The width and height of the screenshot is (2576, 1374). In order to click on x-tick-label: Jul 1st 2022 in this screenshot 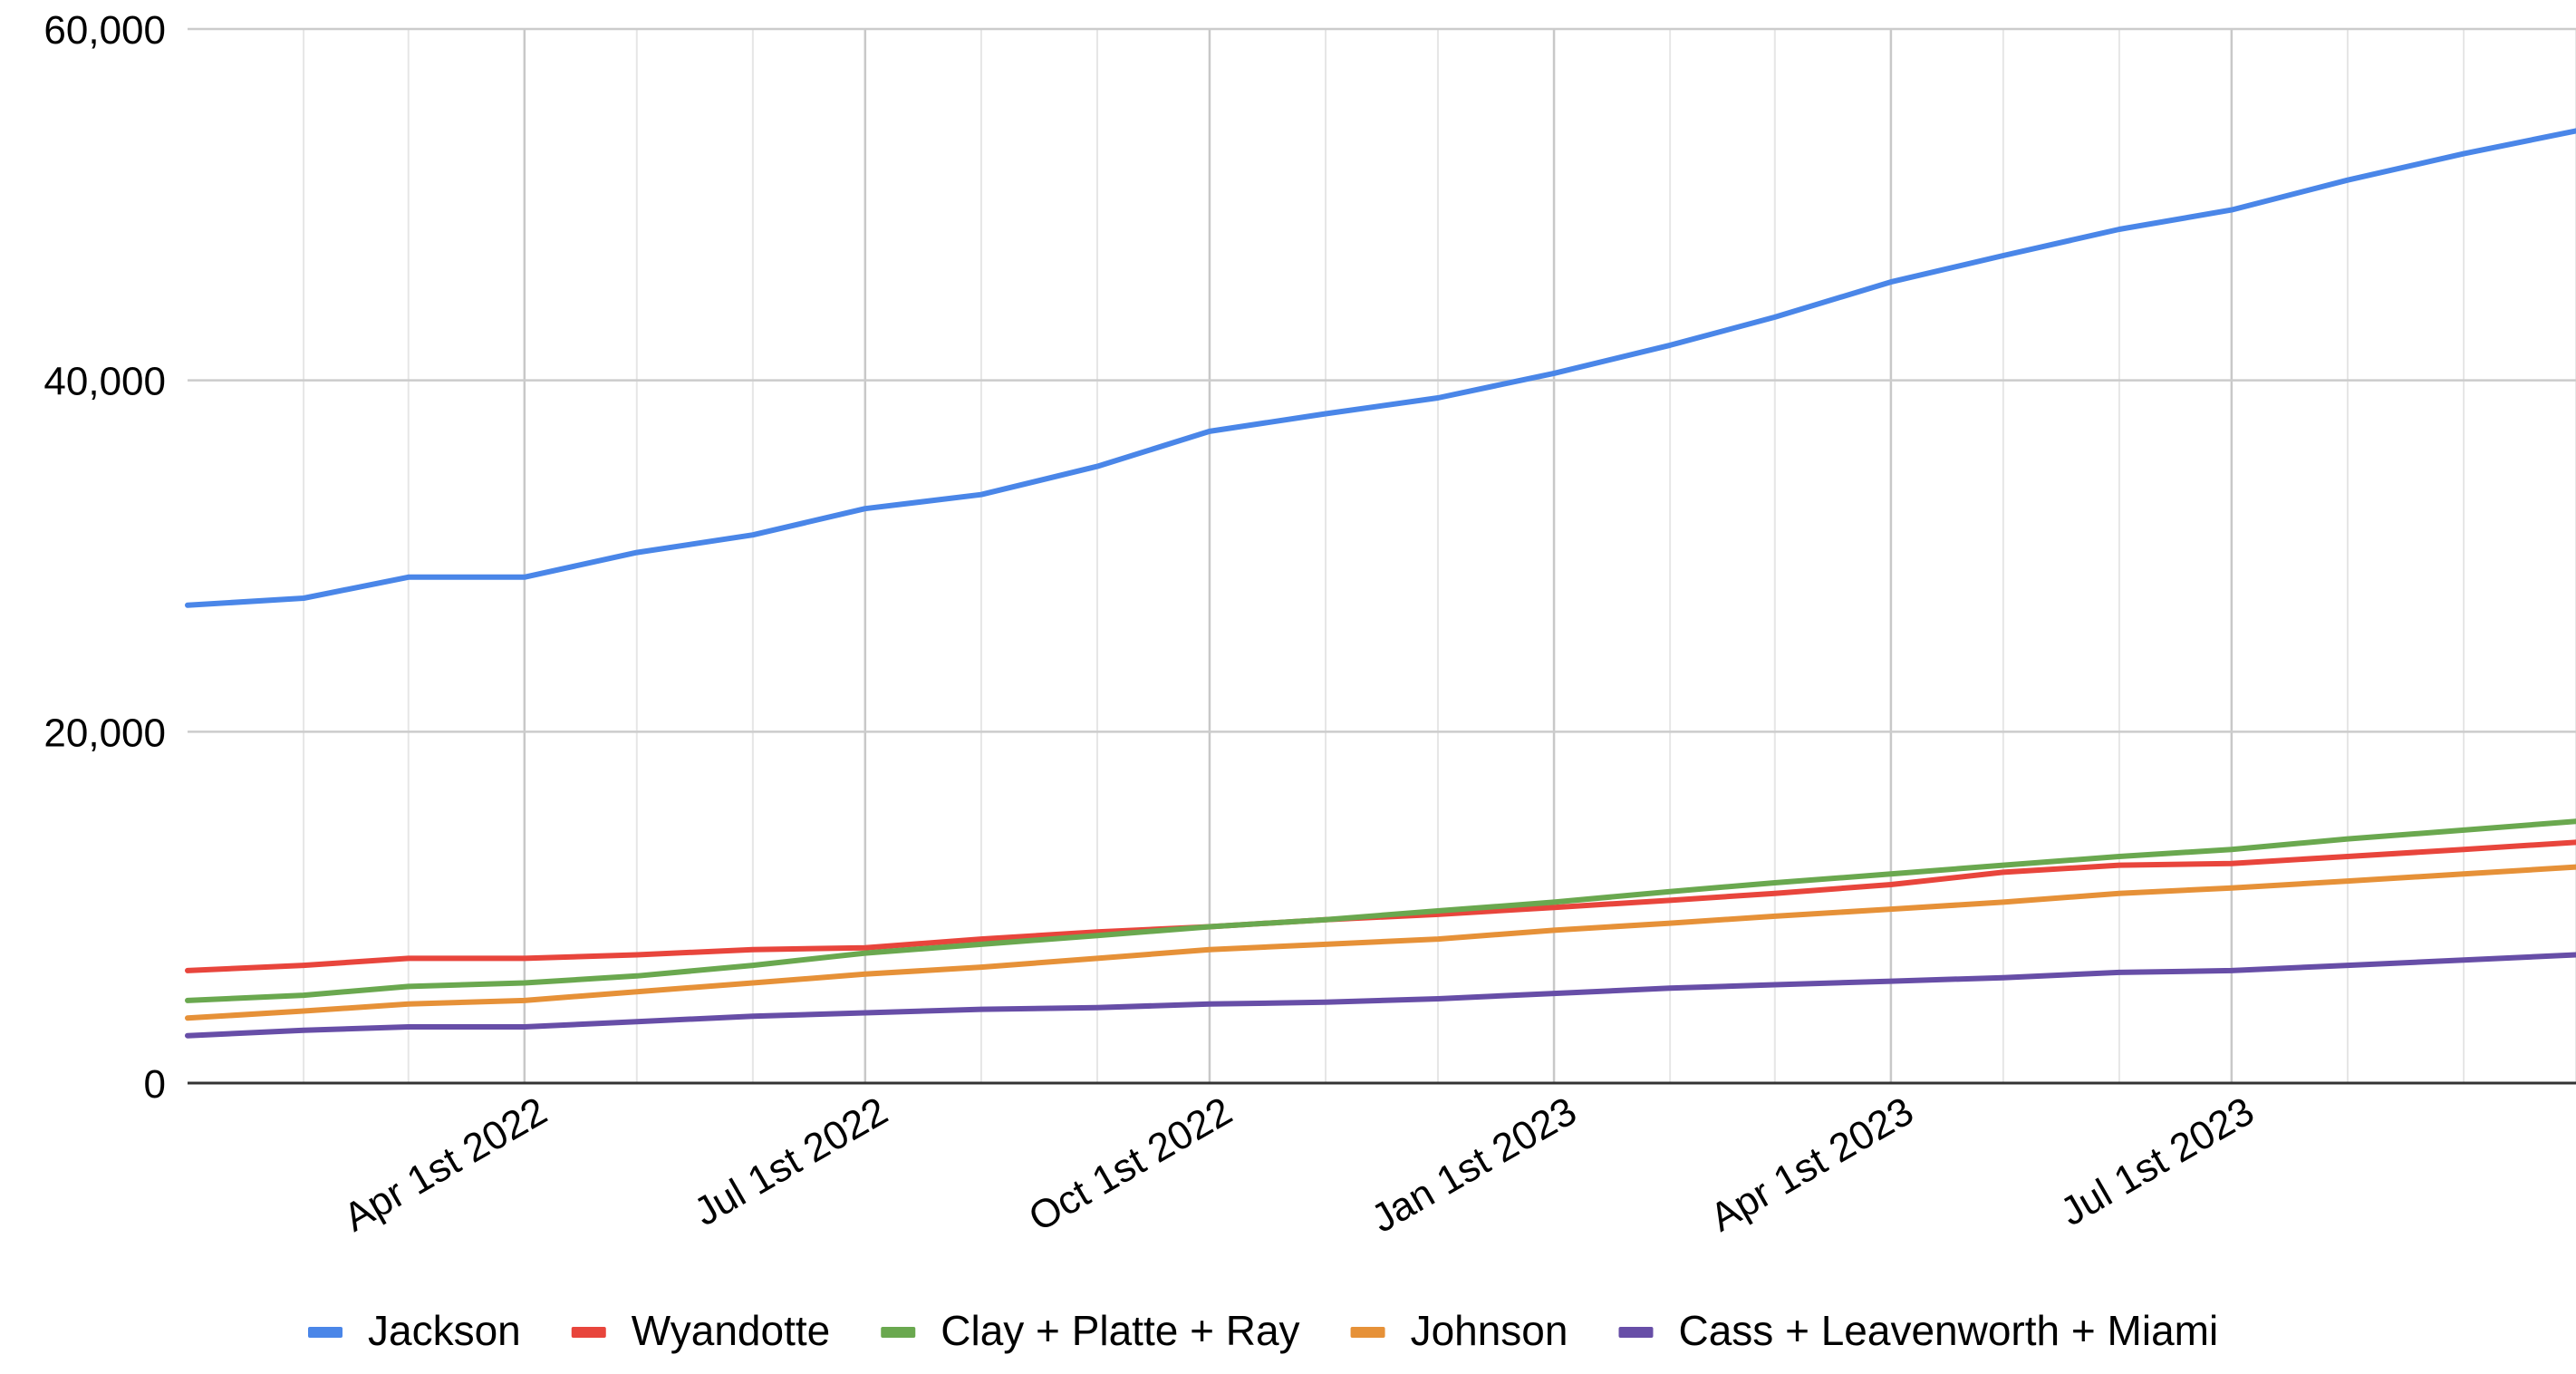, I will do `click(791, 1161)`.